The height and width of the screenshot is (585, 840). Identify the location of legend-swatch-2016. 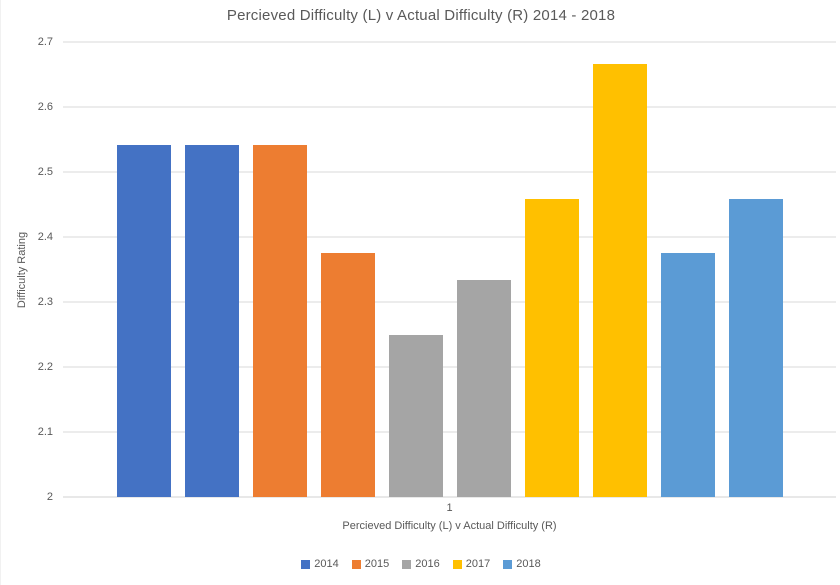
(407, 564).